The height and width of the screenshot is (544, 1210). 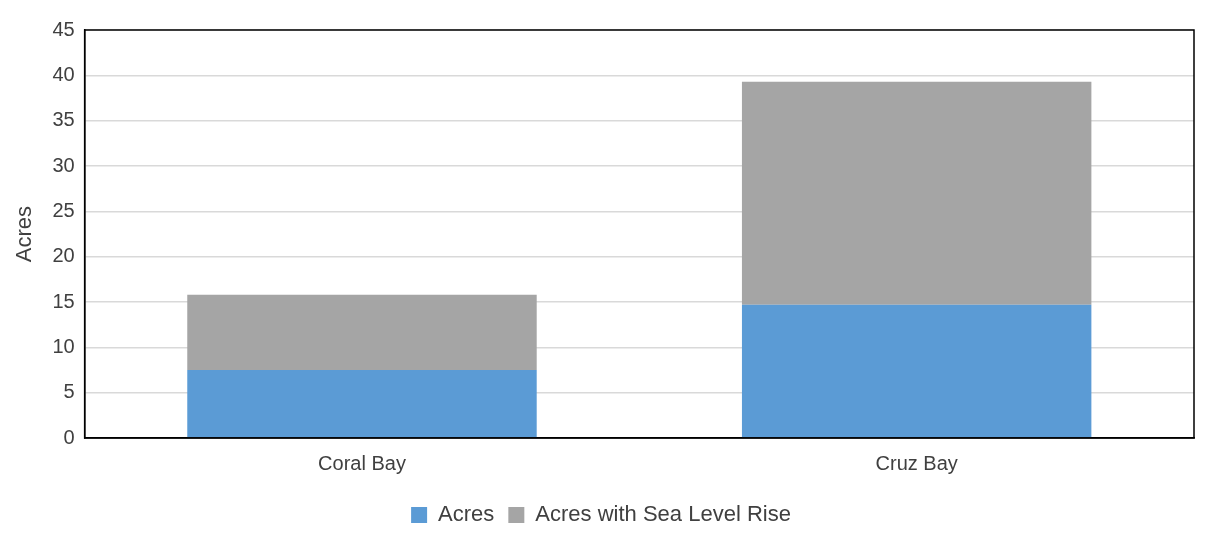 What do you see at coordinates (63, 300) in the screenshot?
I see `y-tick-label: 15` at bounding box center [63, 300].